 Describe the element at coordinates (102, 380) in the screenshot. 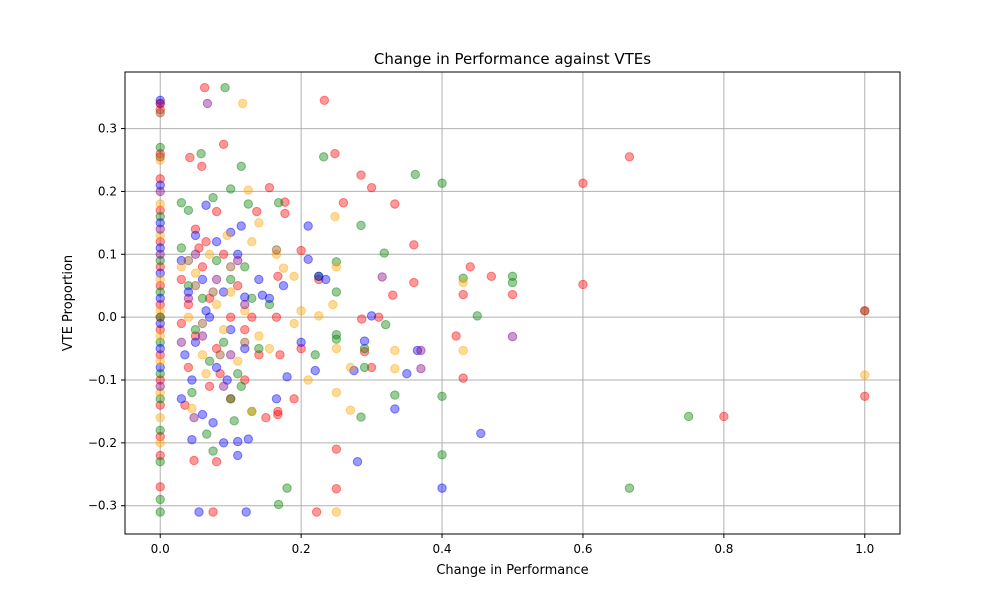

I see `y-tick-label: −0.1` at that location.